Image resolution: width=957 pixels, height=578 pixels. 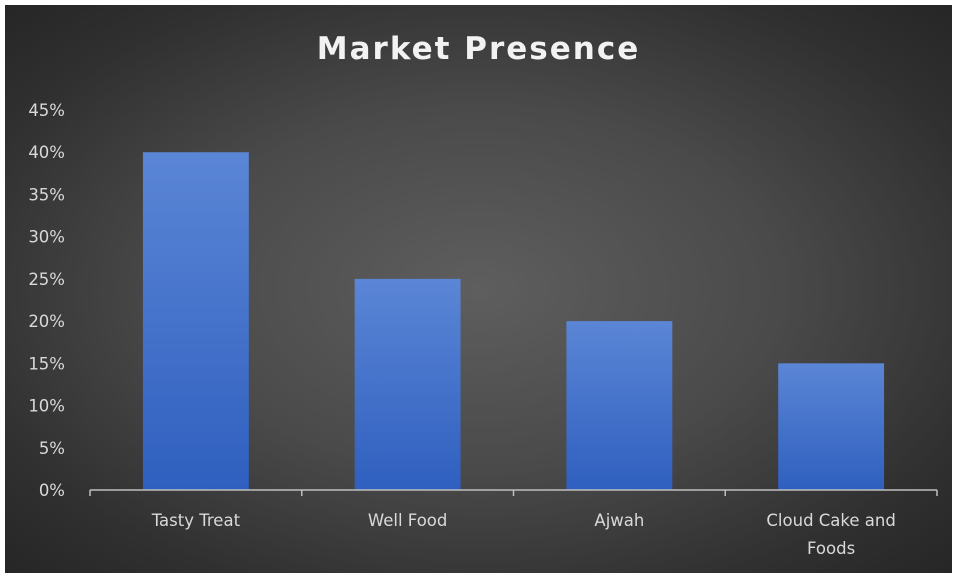 What do you see at coordinates (407, 384) in the screenshot?
I see `bar-well-food` at bounding box center [407, 384].